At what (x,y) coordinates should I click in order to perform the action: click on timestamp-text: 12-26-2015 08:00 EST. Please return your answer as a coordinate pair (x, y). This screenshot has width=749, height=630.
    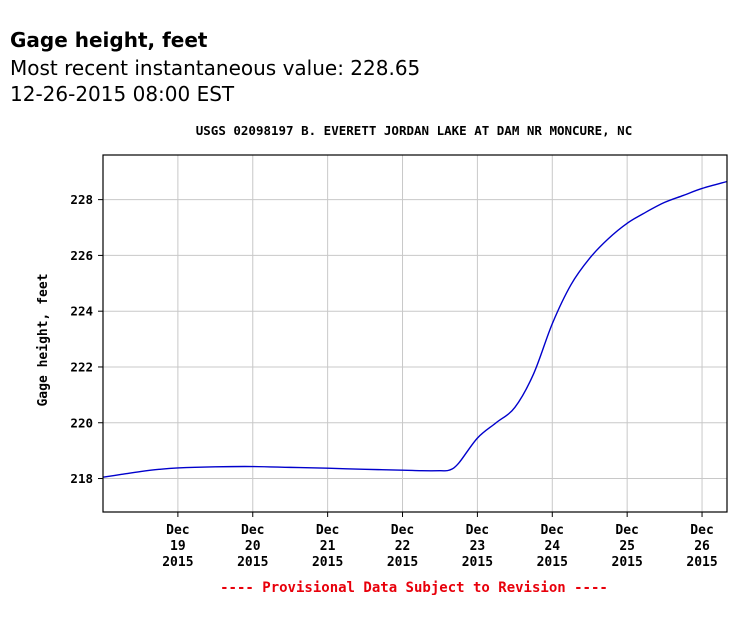
    Looking at the image, I should click on (122, 94).